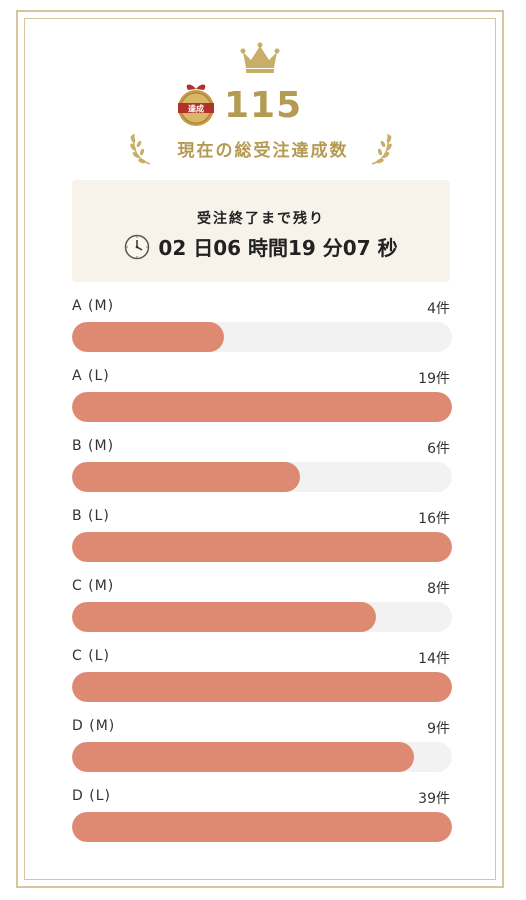  I want to click on list-item: C (L) 14件, so click(262, 683).